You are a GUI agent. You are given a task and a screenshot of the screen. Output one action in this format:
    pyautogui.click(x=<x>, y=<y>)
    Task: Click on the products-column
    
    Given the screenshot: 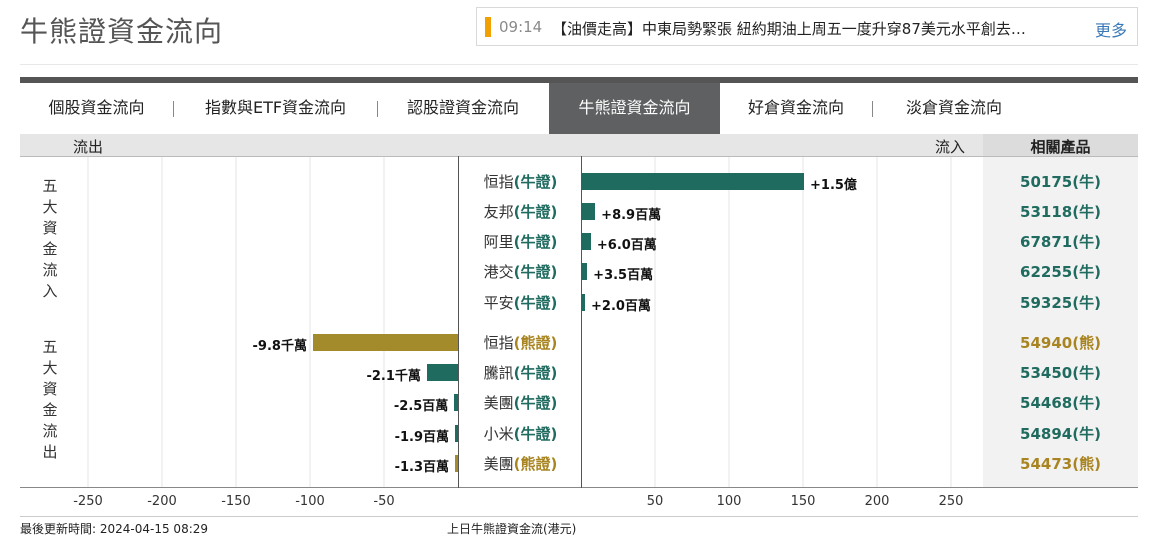 What is the action you would take?
    pyautogui.click(x=1060, y=322)
    